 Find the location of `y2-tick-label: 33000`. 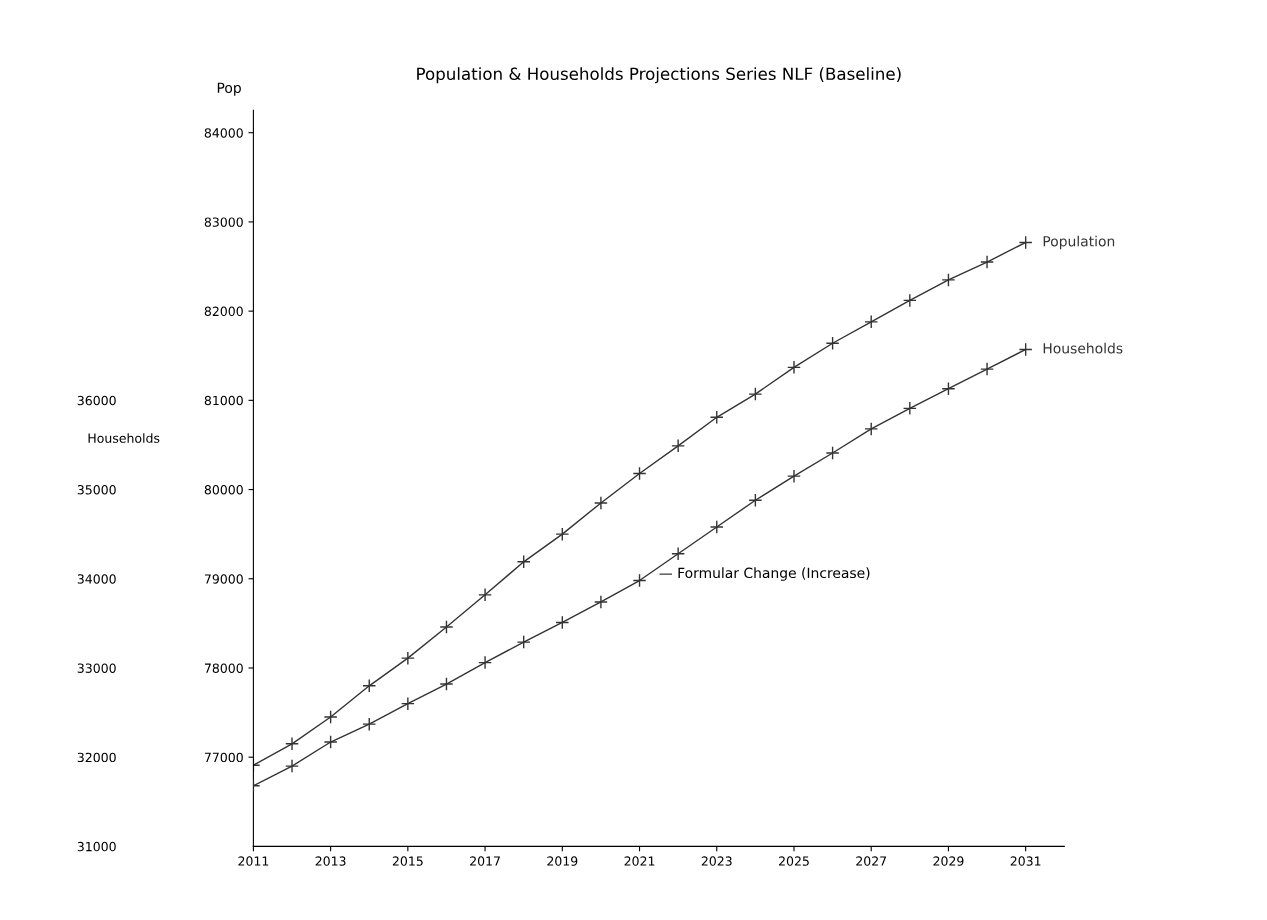

y2-tick-label: 33000 is located at coordinates (96, 668).